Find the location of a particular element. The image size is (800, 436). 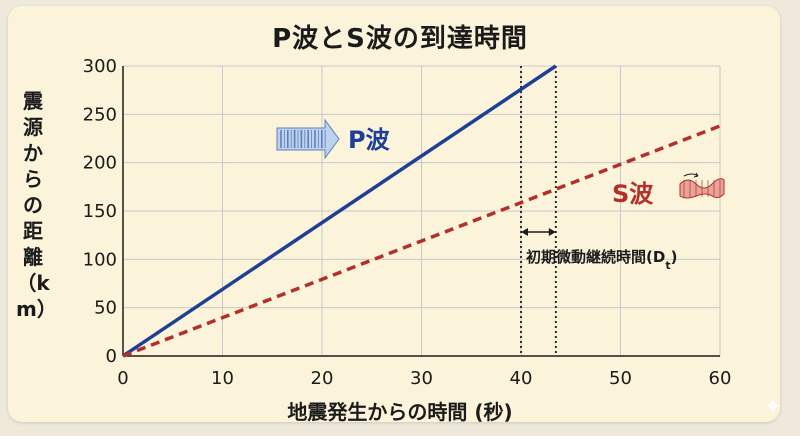

s-wave-label: S波 is located at coordinates (633, 194).